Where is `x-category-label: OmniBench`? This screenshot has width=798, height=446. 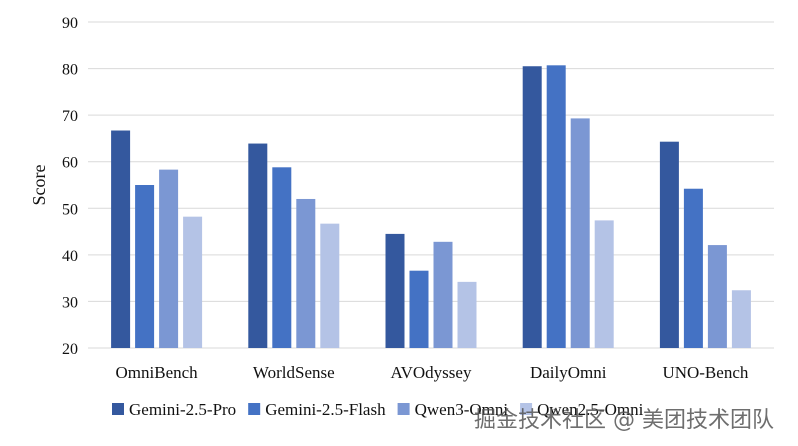 x-category-label: OmniBench is located at coordinates (157, 372).